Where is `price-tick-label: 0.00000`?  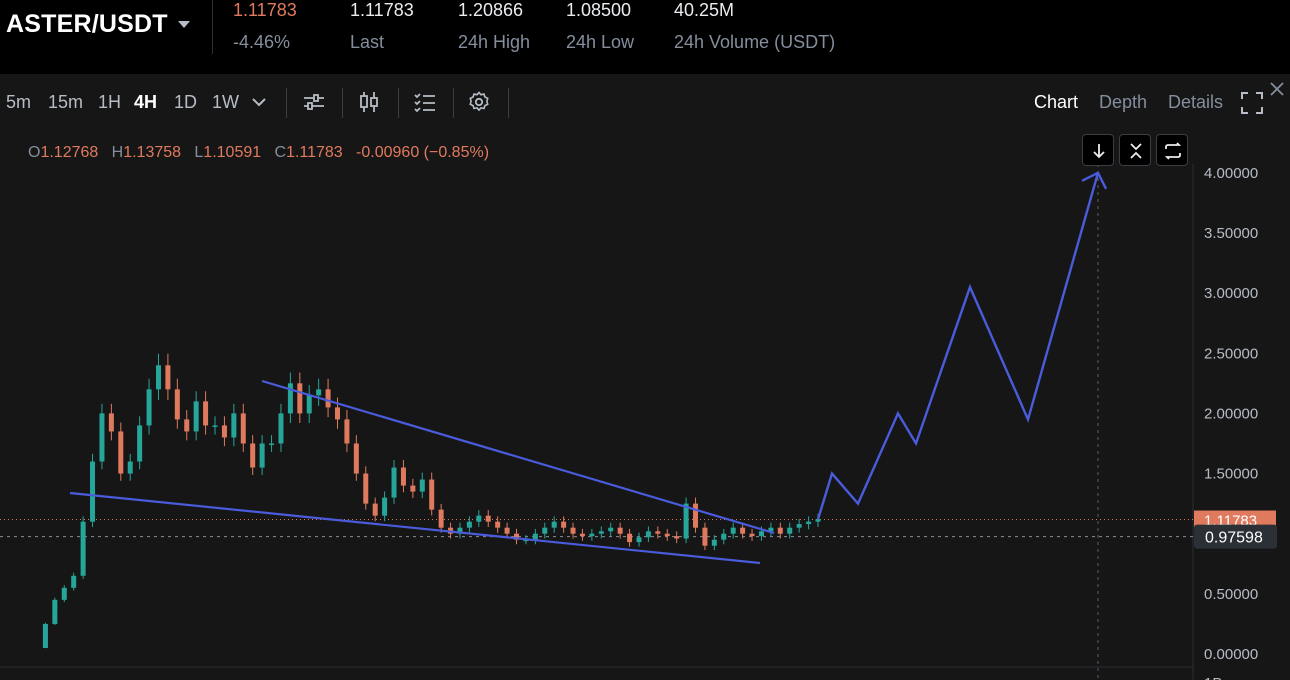
price-tick-label: 0.00000 is located at coordinates (1231, 654).